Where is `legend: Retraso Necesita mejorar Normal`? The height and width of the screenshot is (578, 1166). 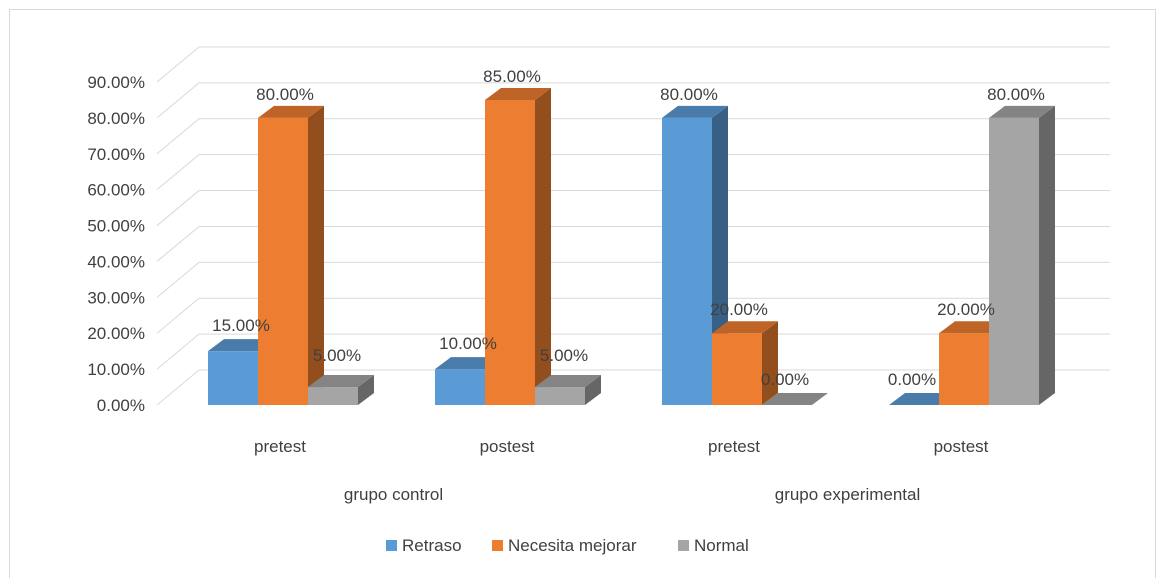
legend: Retraso Necesita mejorar Normal is located at coordinates (567, 545).